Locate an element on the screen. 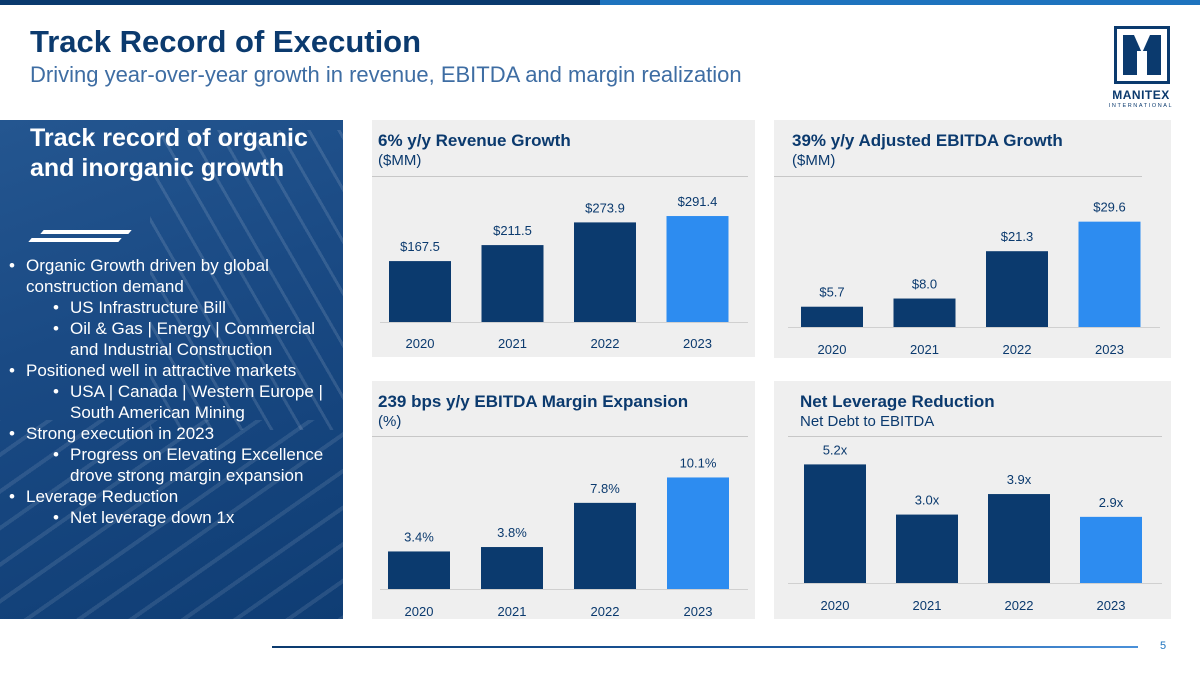 This screenshot has height=675, width=1200. data-label: 3.9x is located at coordinates (1019, 479).